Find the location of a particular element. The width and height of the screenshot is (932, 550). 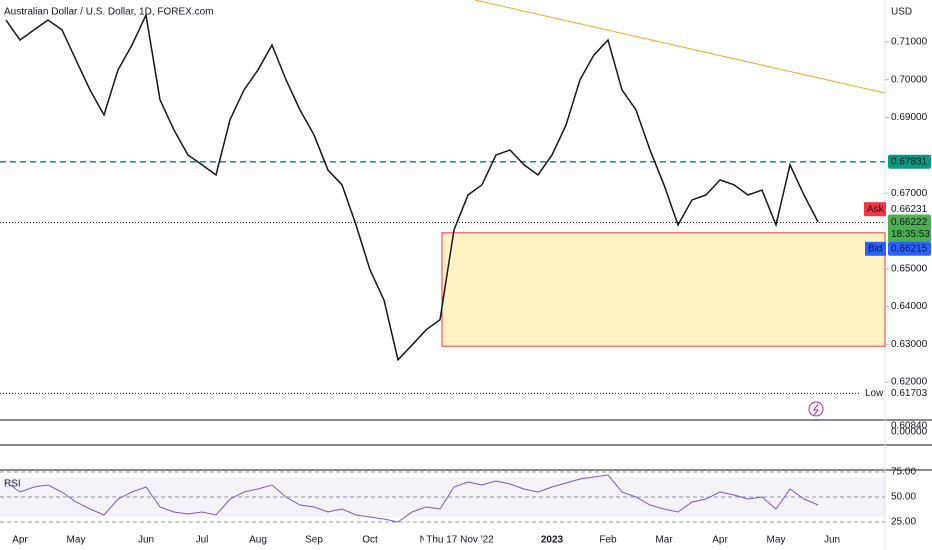

resistance-label: 0.67831 is located at coordinates (909, 161).